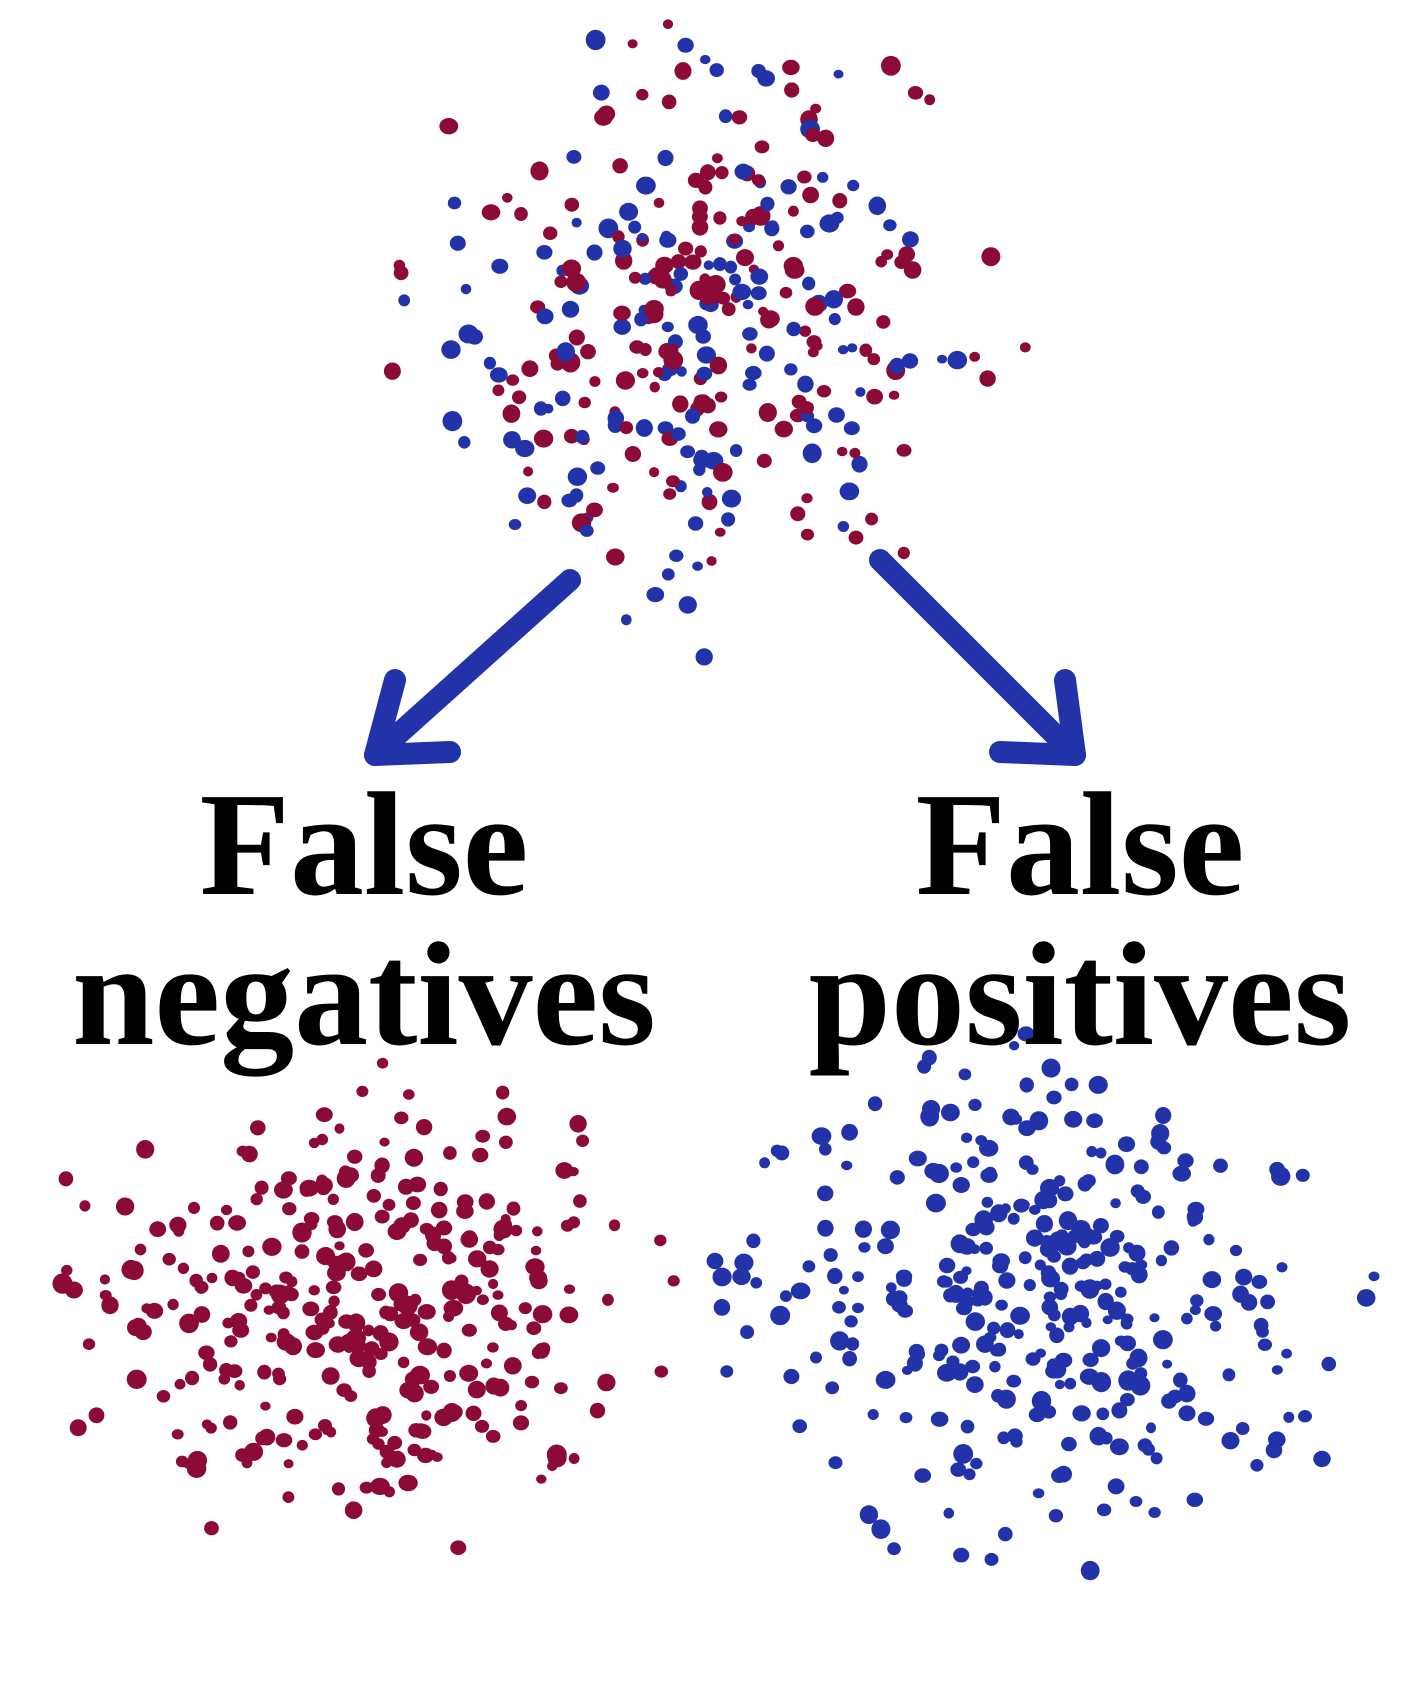 This screenshot has width=1414, height=1691. What do you see at coordinates (1080, 995) in the screenshot?
I see `false-positives-label-line2: positives` at bounding box center [1080, 995].